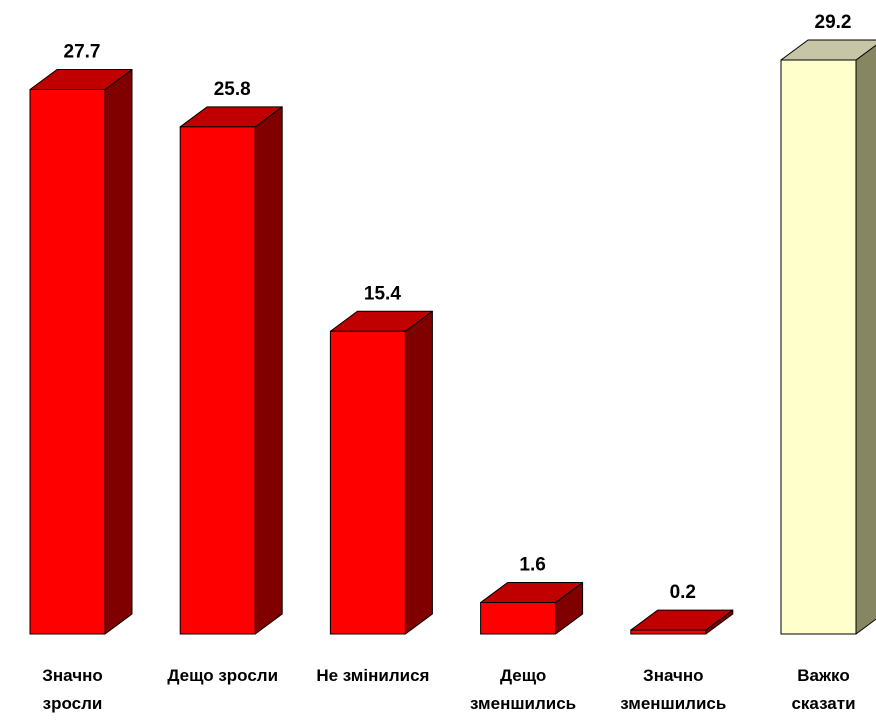 The image size is (876, 721). What do you see at coordinates (82, 51) in the screenshot?
I see `value-label-1: 27.7` at bounding box center [82, 51].